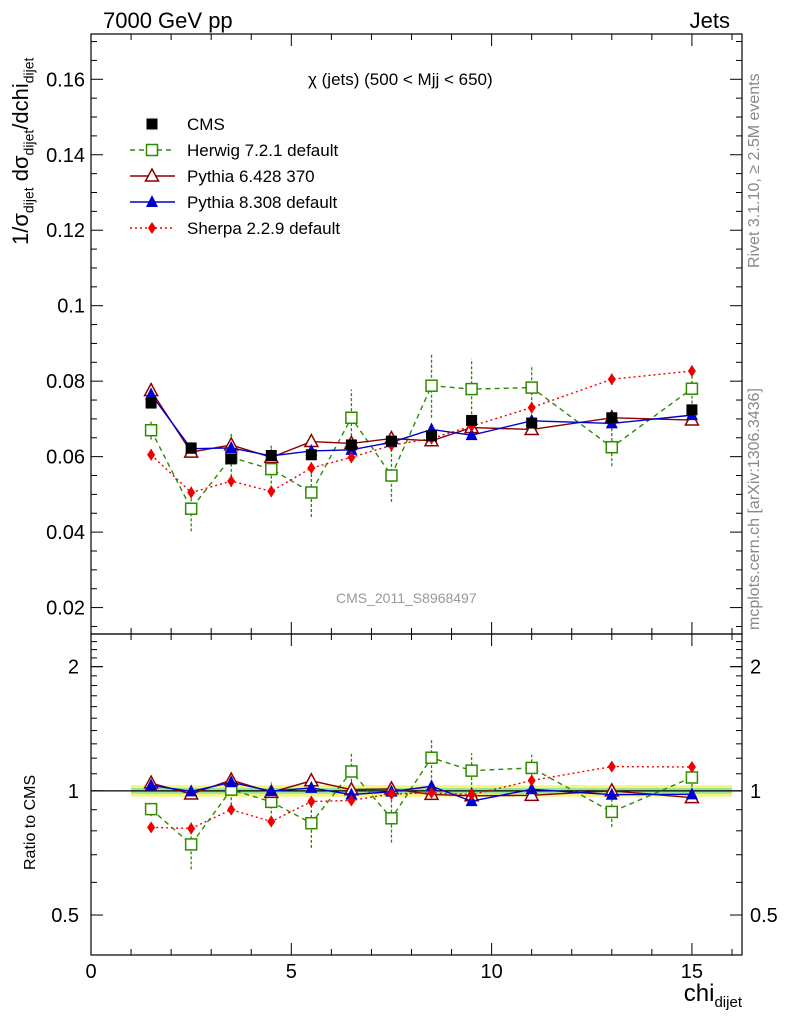 This screenshot has width=786, height=1024. What do you see at coordinates (28, 200) in the screenshot?
I see `y-title-sub1: dijet` at bounding box center [28, 200].